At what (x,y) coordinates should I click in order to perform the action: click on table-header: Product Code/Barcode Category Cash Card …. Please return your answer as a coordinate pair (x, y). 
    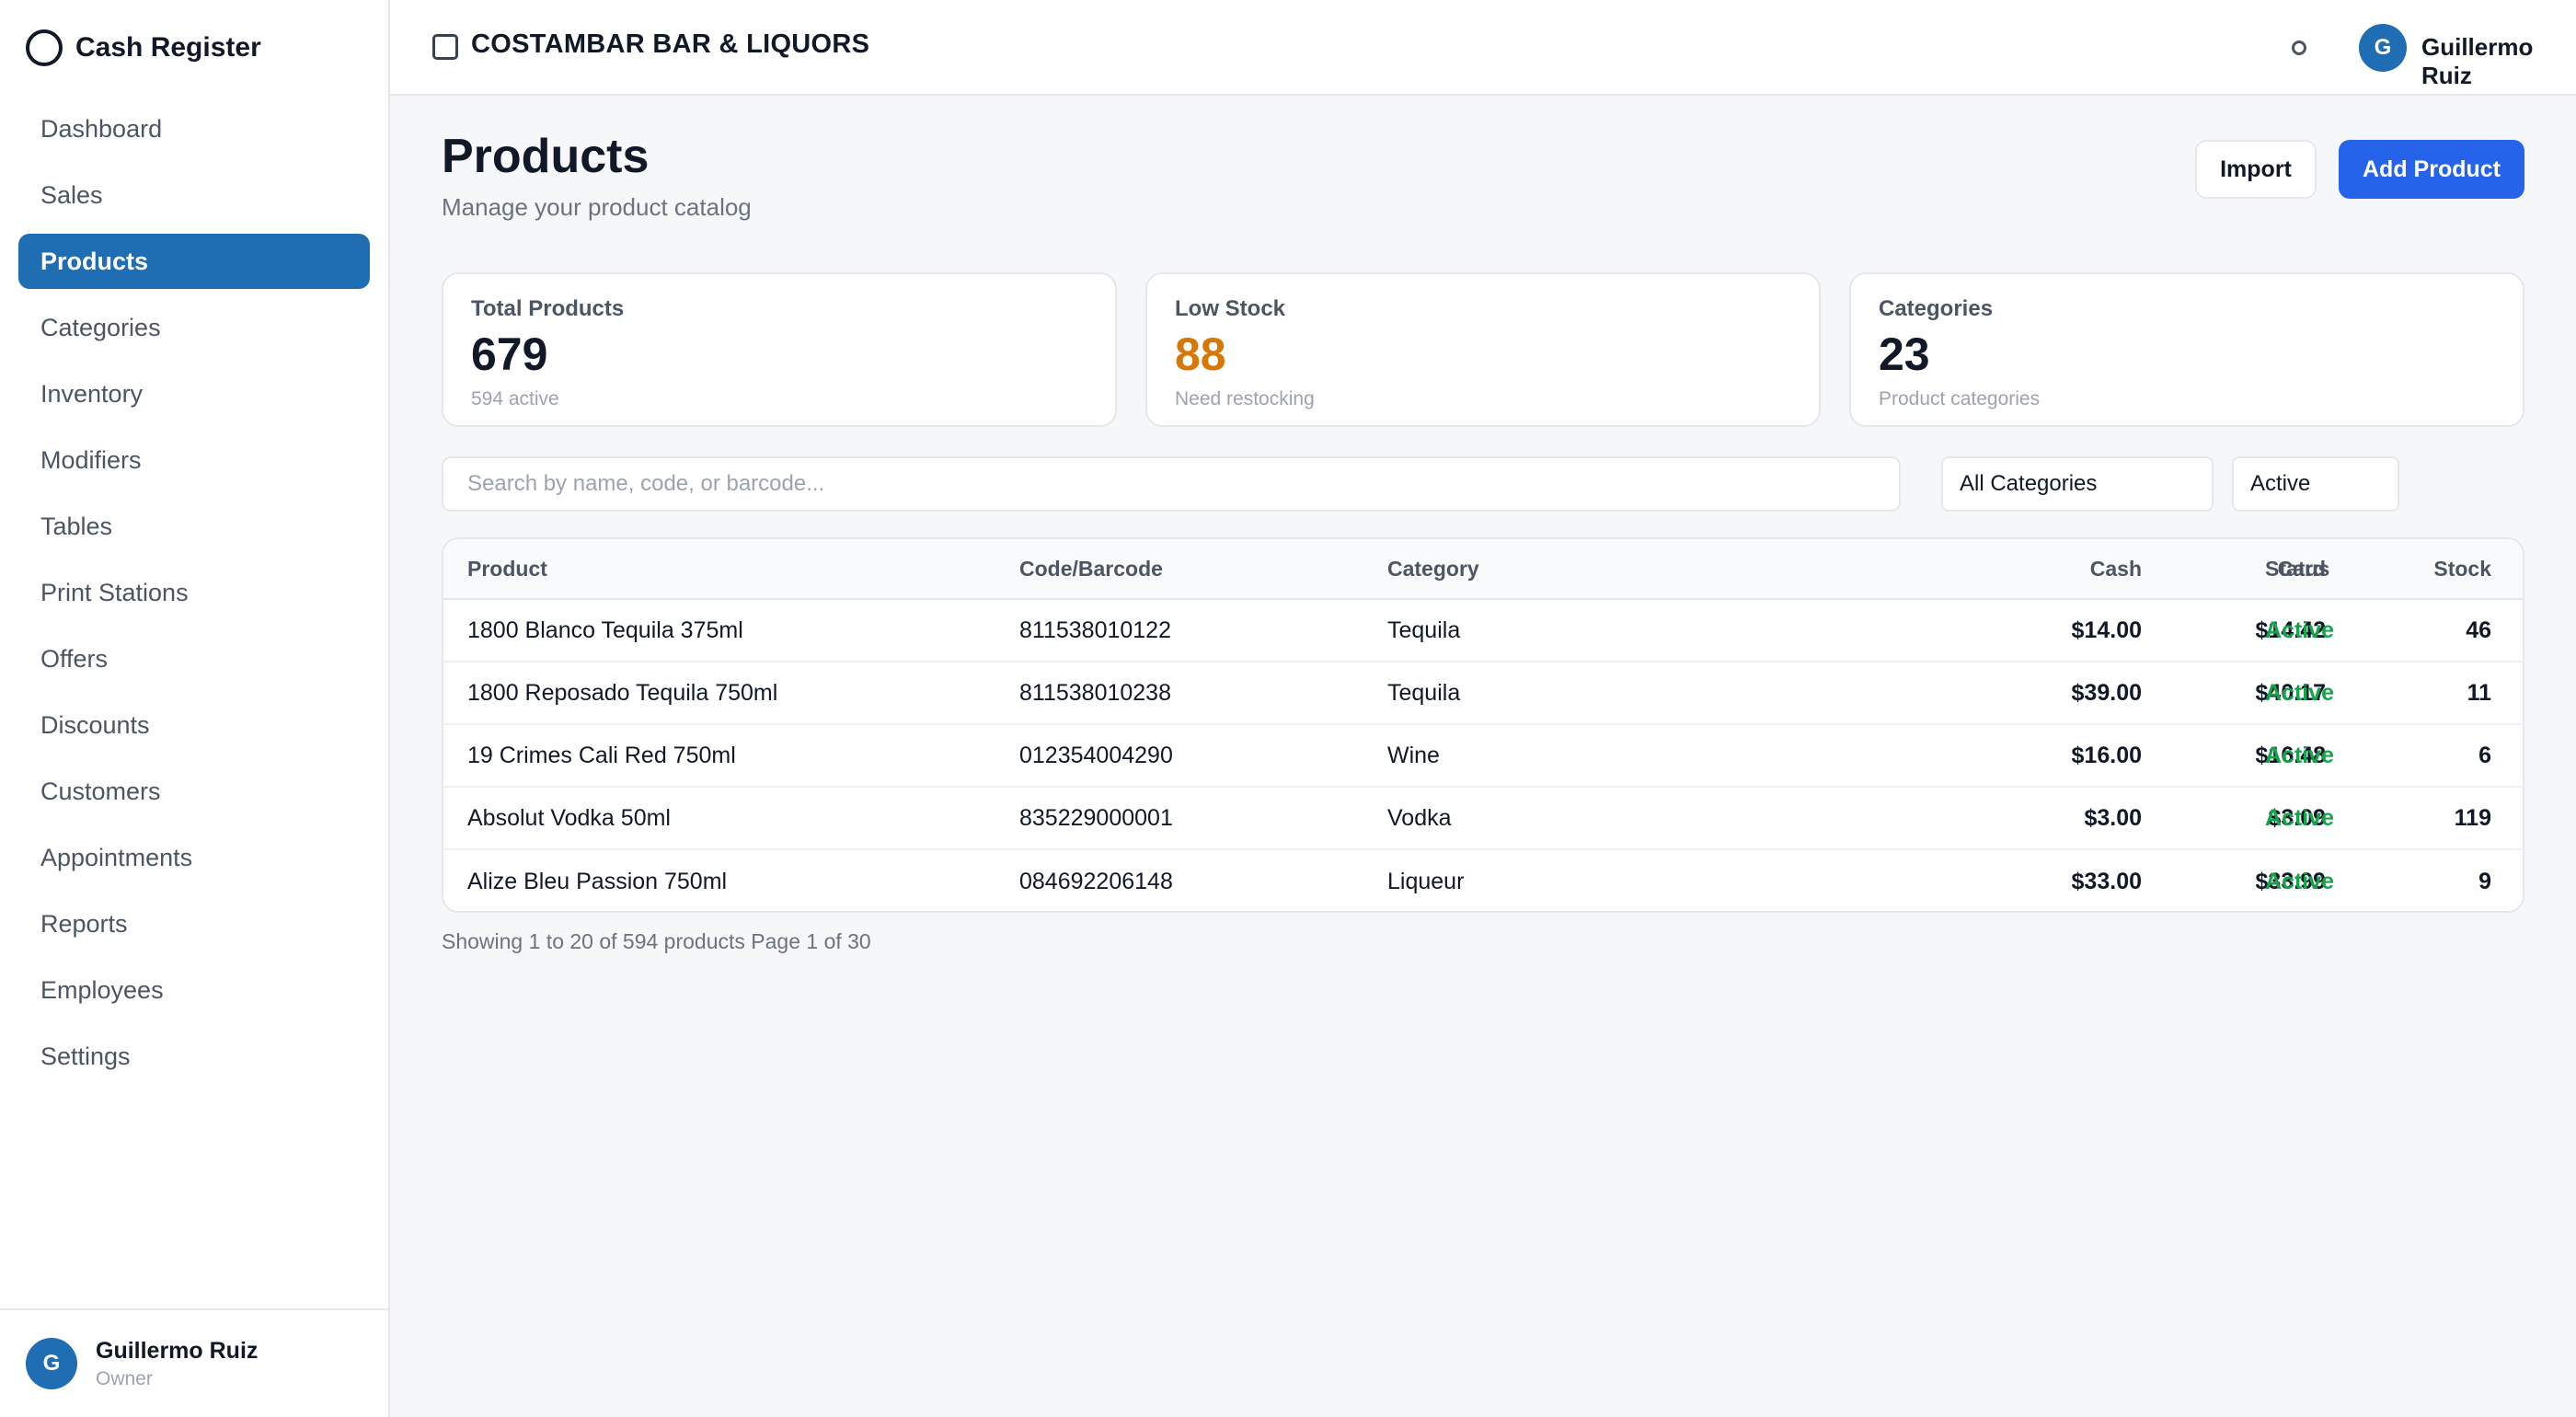
    Looking at the image, I should click on (1483, 569).